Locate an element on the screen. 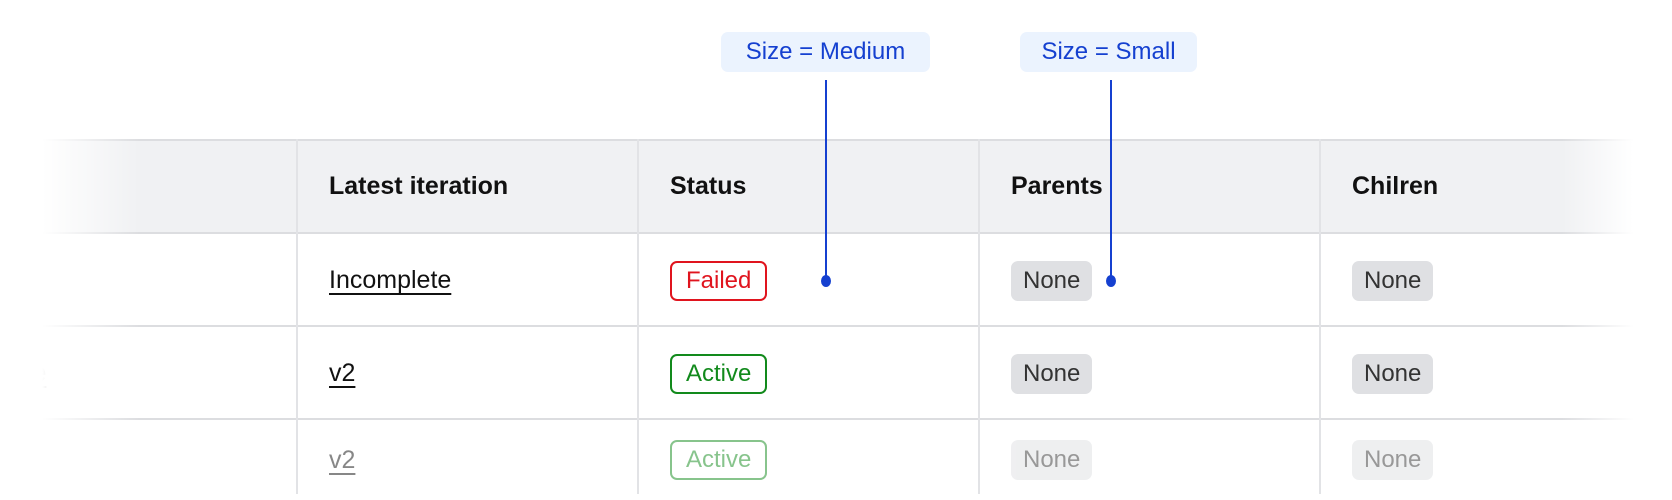 The width and height of the screenshot is (1672, 500). iteration-link: Incomplete is located at coordinates (390, 280).